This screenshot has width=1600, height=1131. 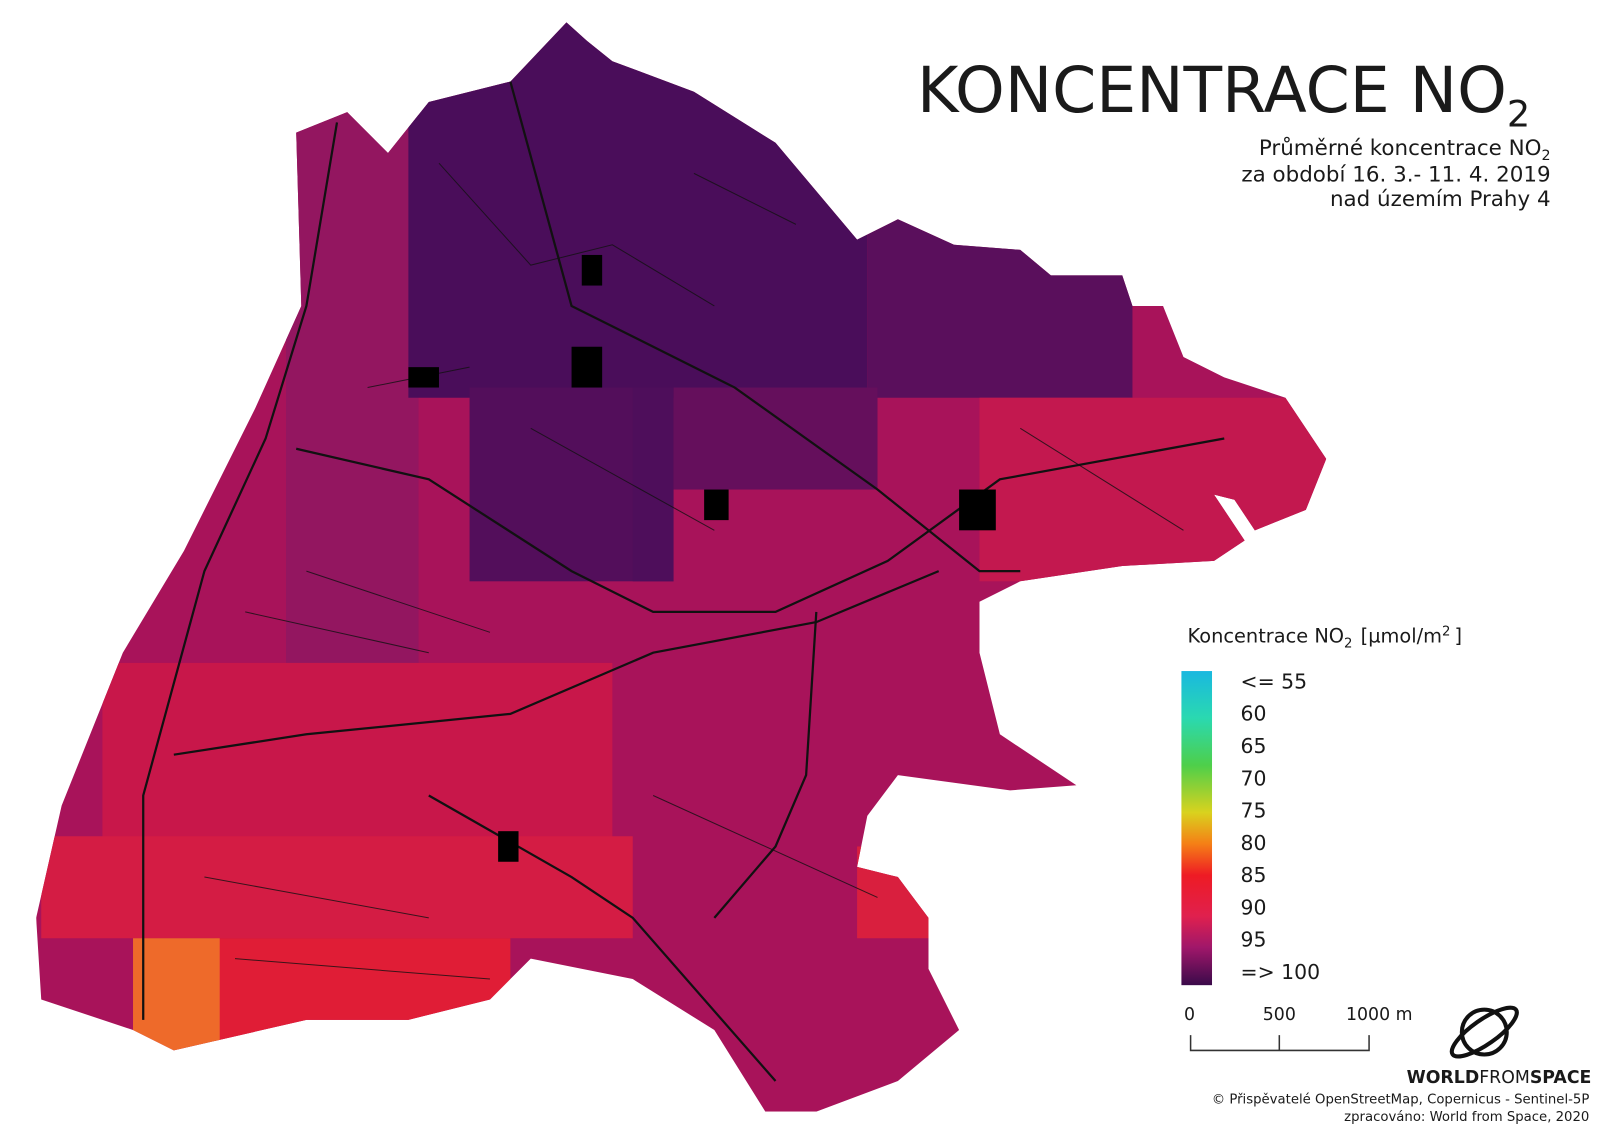 What do you see at coordinates (1443, 1078) in the screenshot?
I see `logo-word: WORLD` at bounding box center [1443, 1078].